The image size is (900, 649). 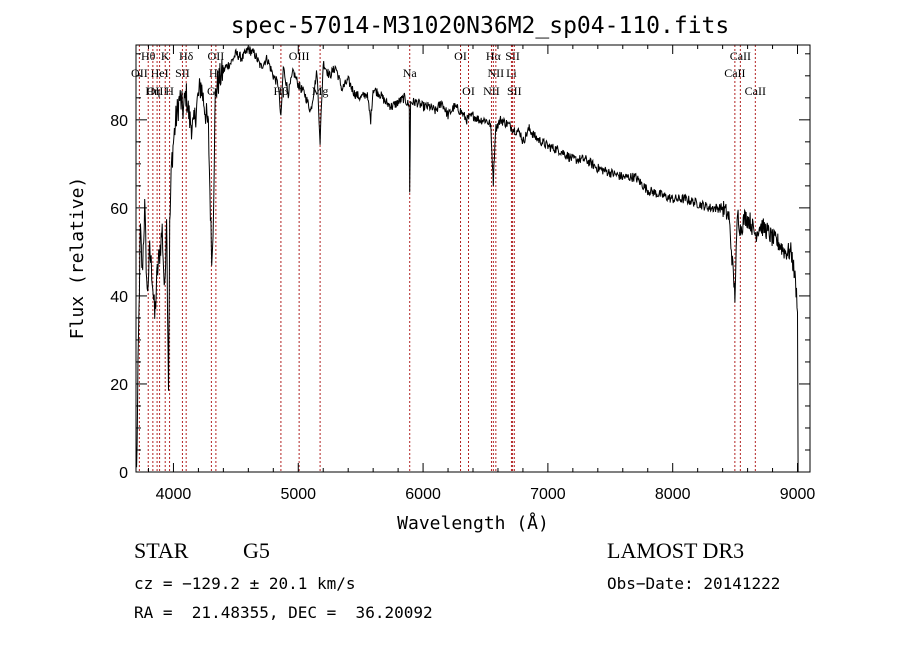 I want to click on x-axis-label: Wavelength (Å), so click(x=473, y=523).